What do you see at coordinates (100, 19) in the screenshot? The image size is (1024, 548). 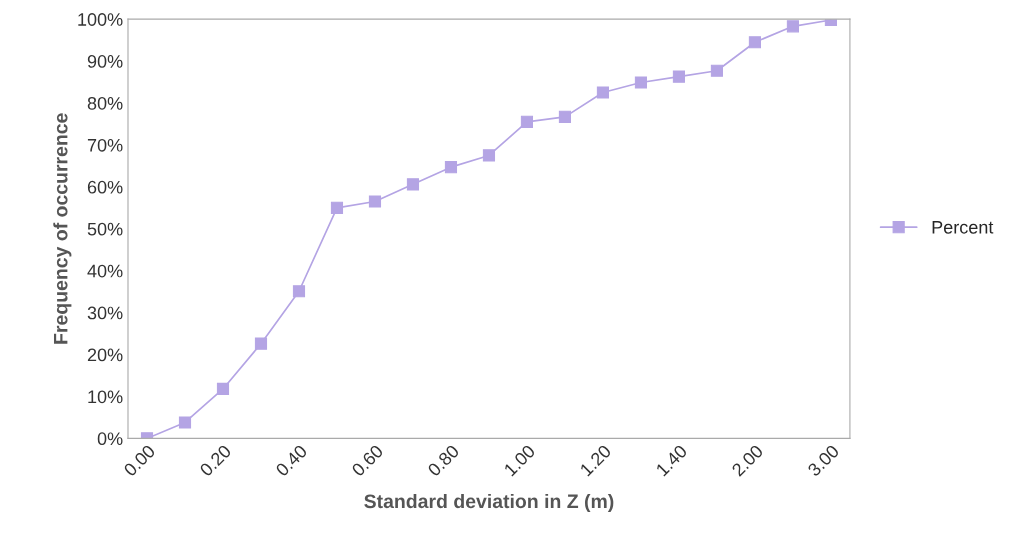 I see `y-tick-label: 100%` at bounding box center [100, 19].